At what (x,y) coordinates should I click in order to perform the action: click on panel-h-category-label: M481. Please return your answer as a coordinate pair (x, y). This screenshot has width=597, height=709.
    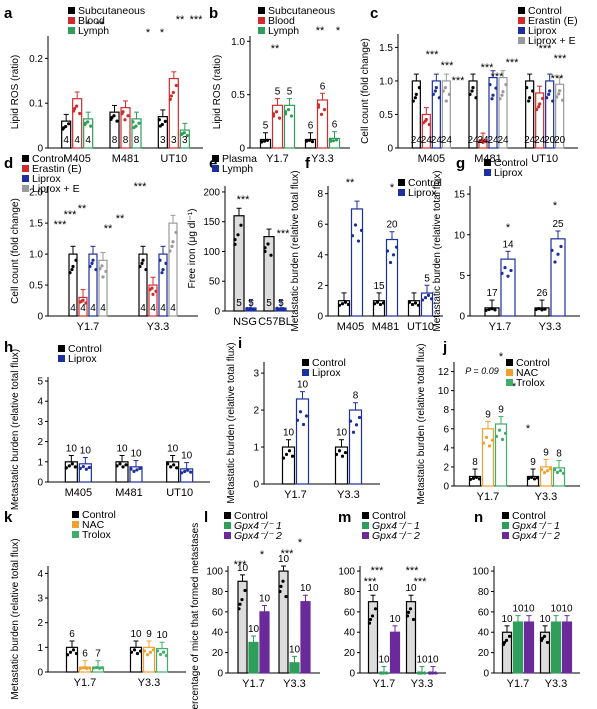
    Looking at the image, I should click on (129, 493).